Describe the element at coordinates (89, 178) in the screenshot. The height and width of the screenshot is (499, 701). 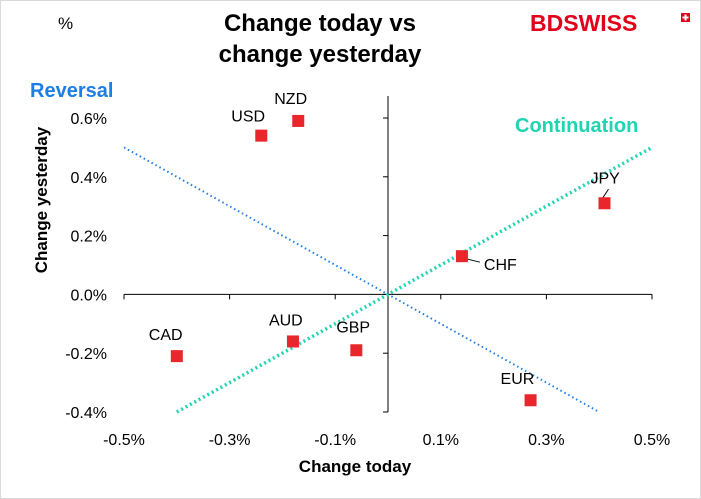
I see `y-tick-label: 0.4%` at that location.